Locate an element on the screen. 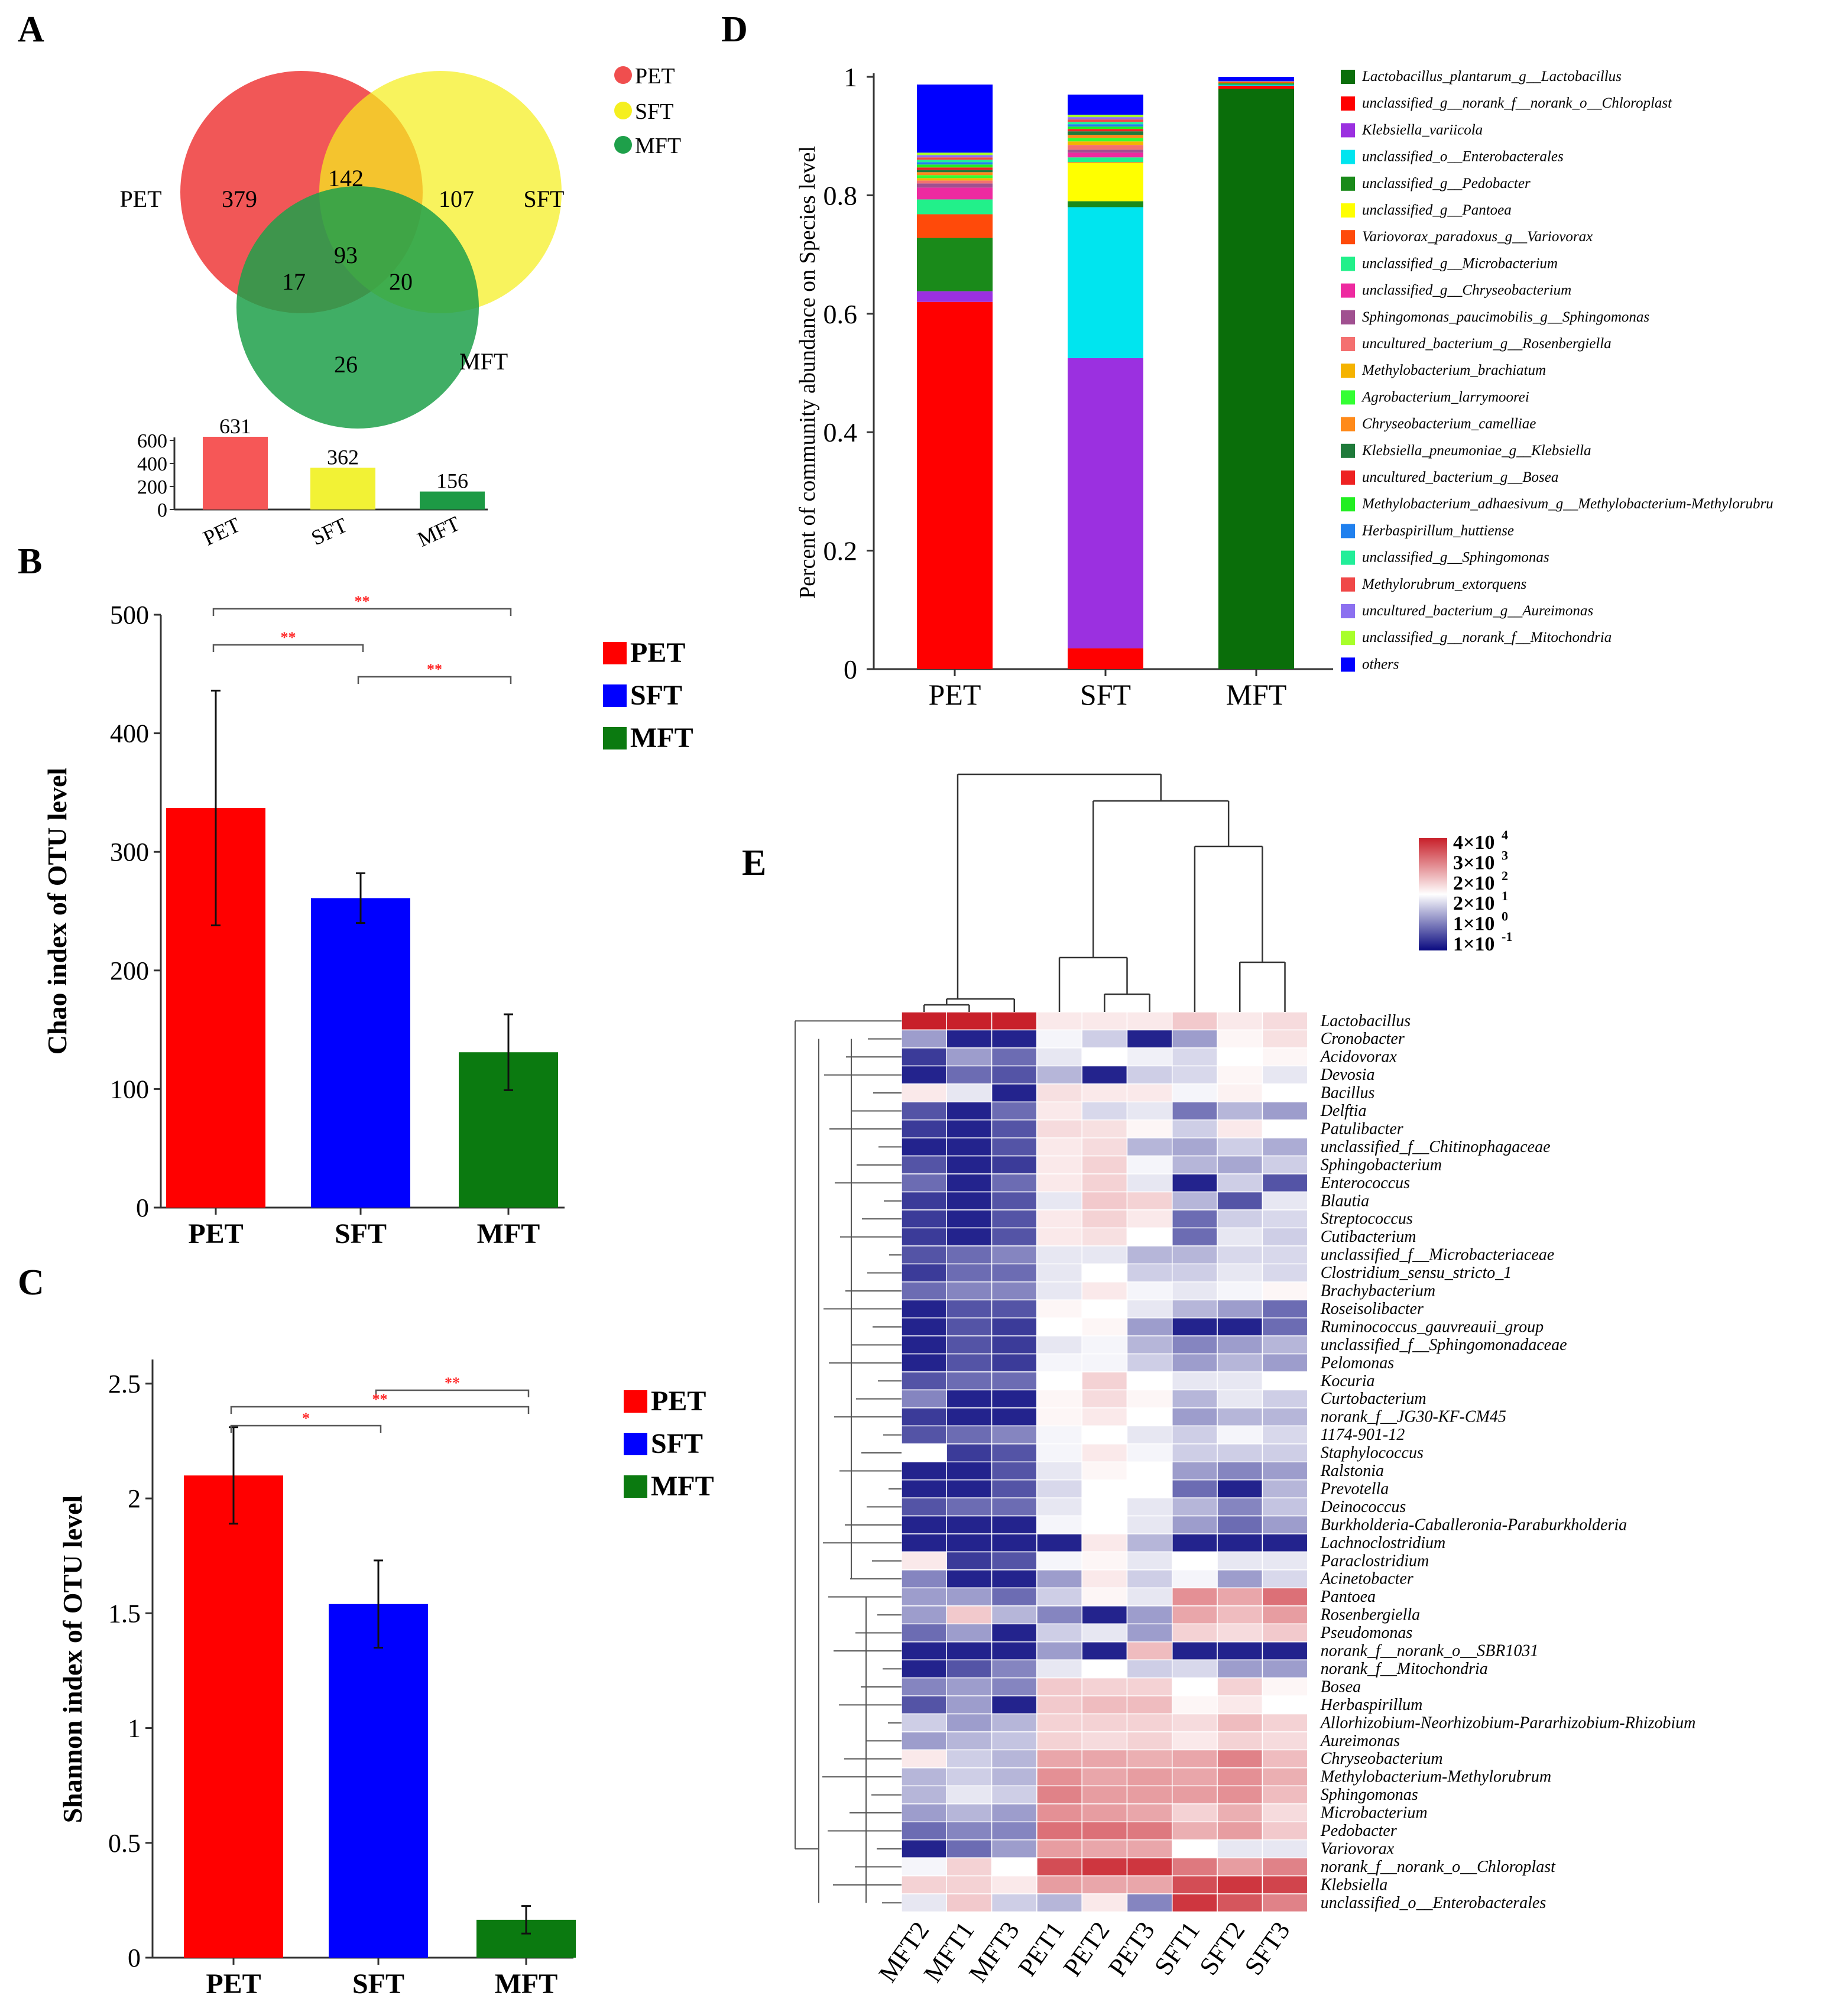  heatmap-row-label: Delftia is located at coordinates (1343, 1111).